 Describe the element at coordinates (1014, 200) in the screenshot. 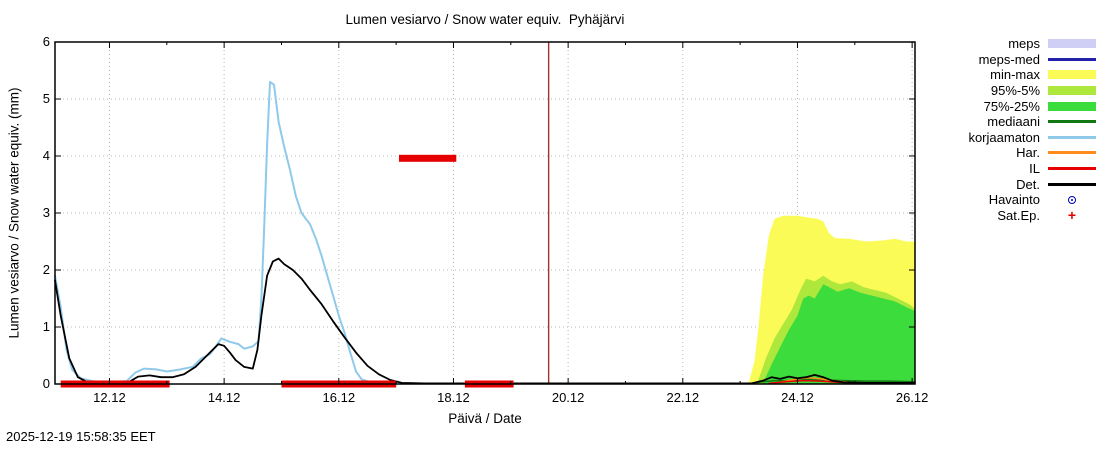

I see `legend-label: Havainto` at that location.